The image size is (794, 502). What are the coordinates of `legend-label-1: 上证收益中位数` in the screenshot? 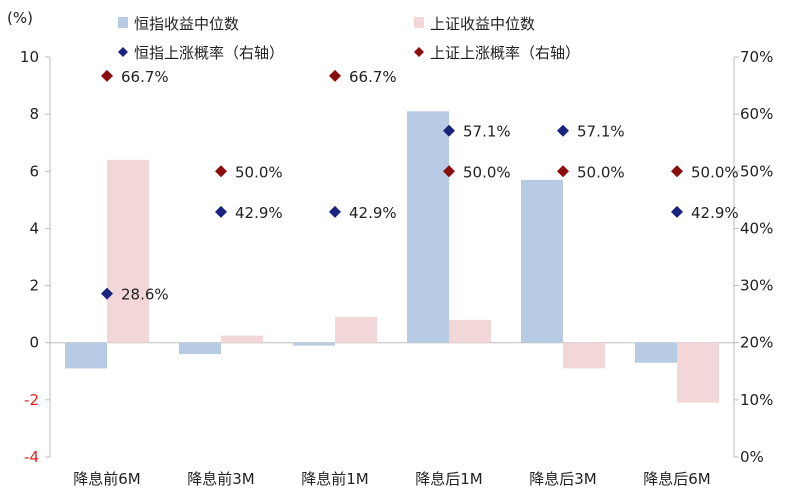 It's located at (482, 24).